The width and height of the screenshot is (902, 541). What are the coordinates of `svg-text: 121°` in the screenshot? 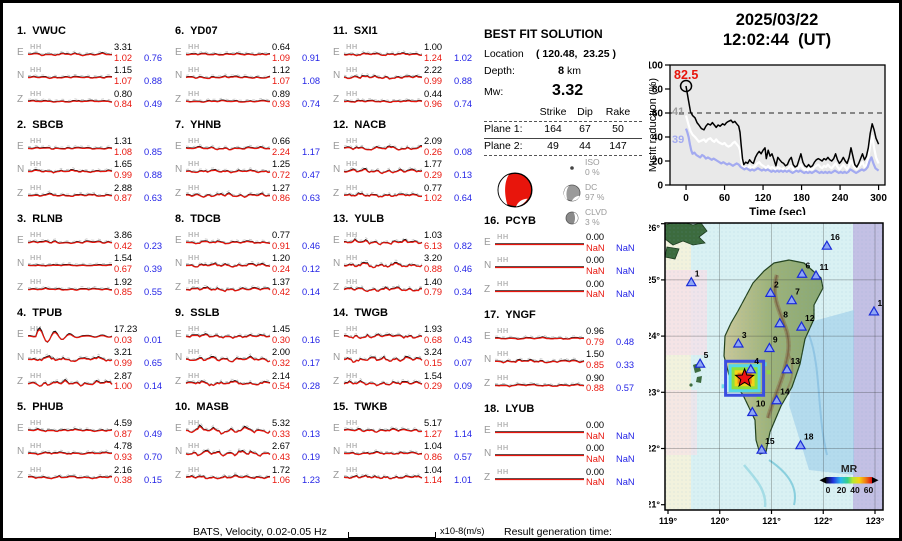 It's located at (771, 521).